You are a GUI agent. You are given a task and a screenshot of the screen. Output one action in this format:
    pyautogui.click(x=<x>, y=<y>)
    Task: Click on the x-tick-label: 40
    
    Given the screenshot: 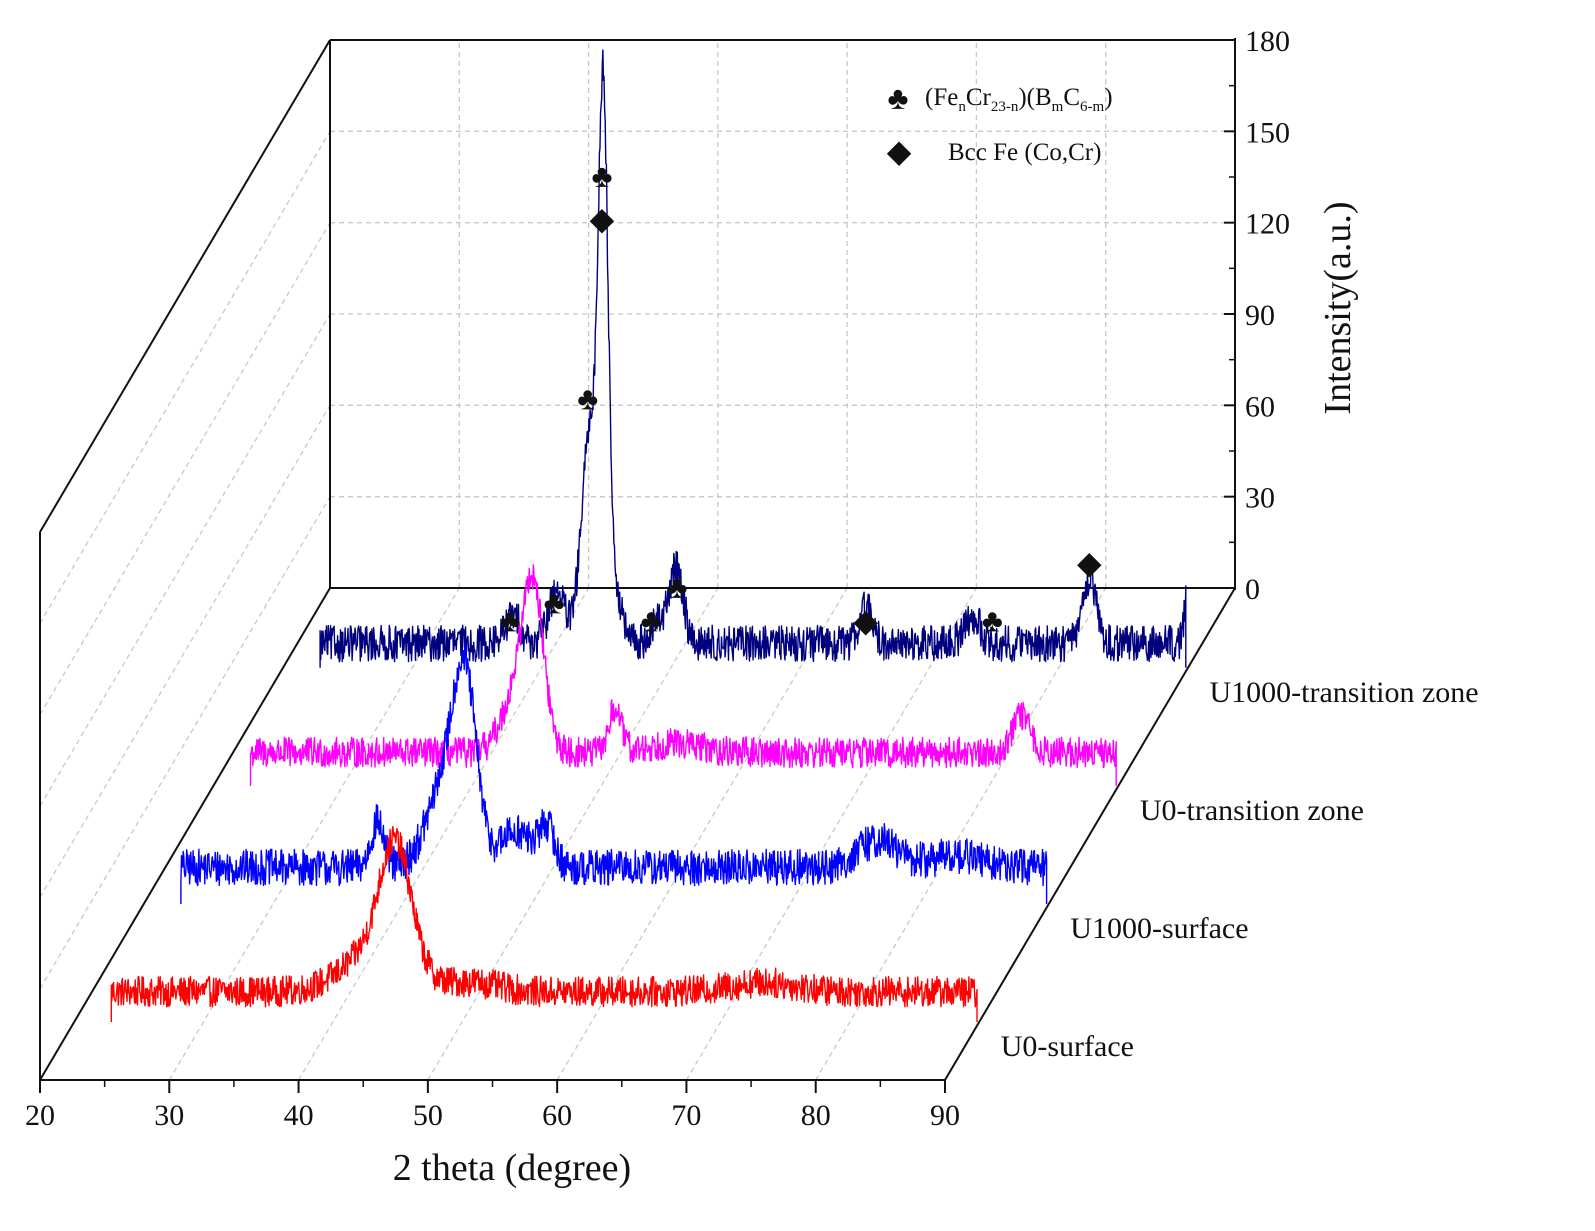 What is the action you would take?
    pyautogui.click(x=299, y=1115)
    